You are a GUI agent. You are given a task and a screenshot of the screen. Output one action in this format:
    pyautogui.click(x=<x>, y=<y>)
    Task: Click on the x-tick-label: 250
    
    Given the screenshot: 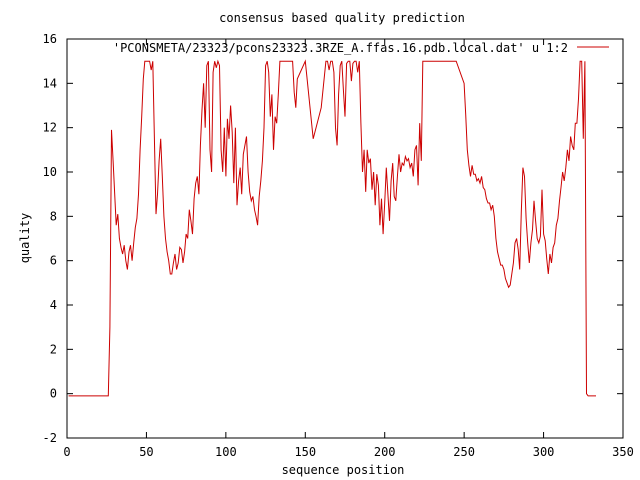 What is the action you would take?
    pyautogui.click(x=464, y=452)
    